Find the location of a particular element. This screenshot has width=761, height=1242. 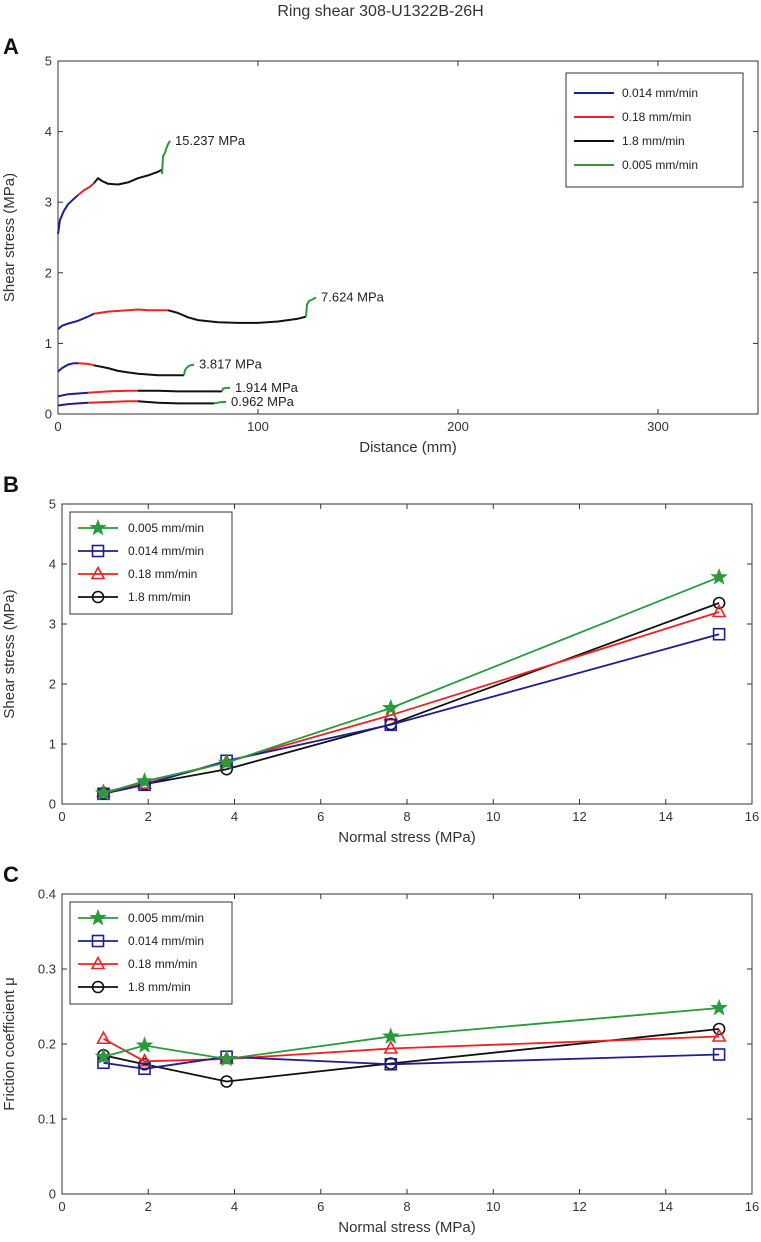

panel-letter: B is located at coordinates (11, 484).